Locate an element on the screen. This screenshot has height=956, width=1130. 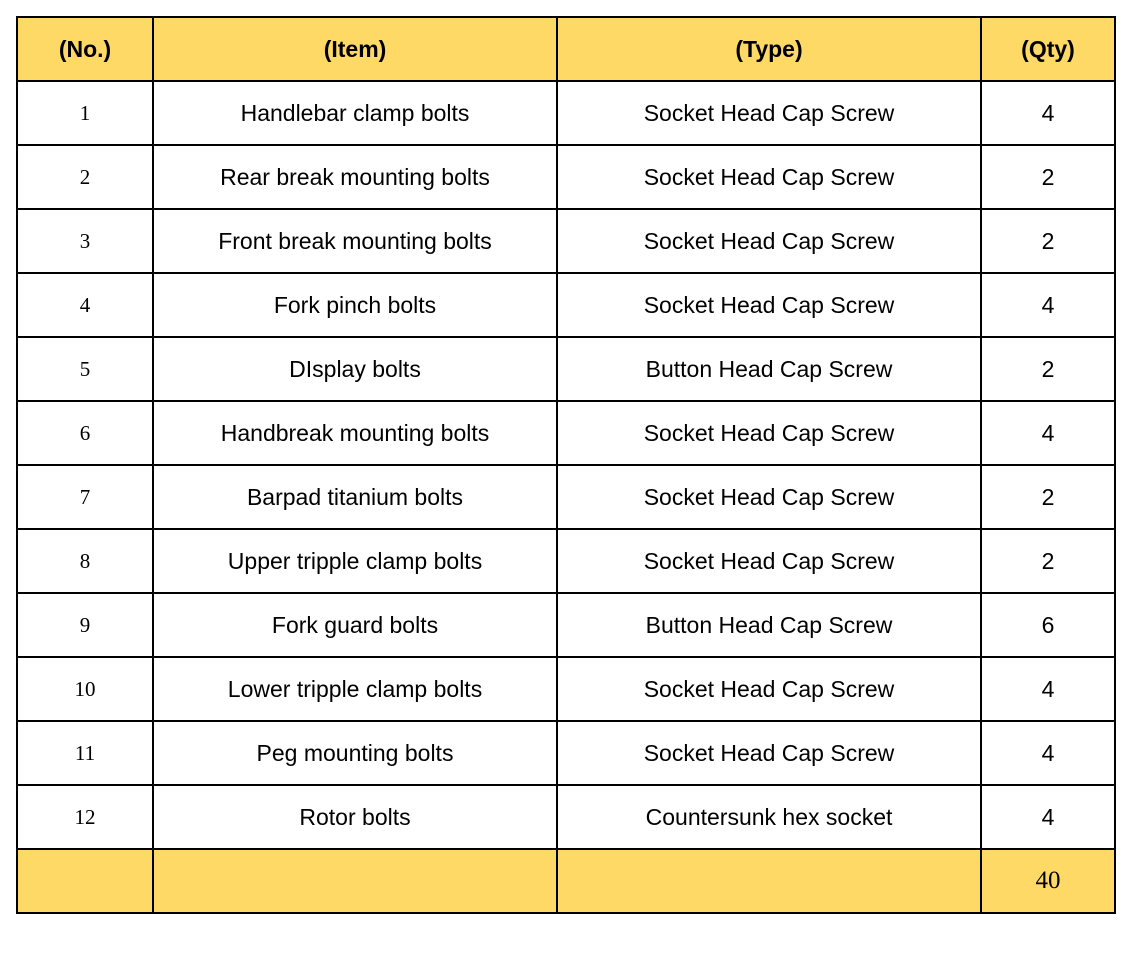
row-number: 5 is located at coordinates (85, 369).